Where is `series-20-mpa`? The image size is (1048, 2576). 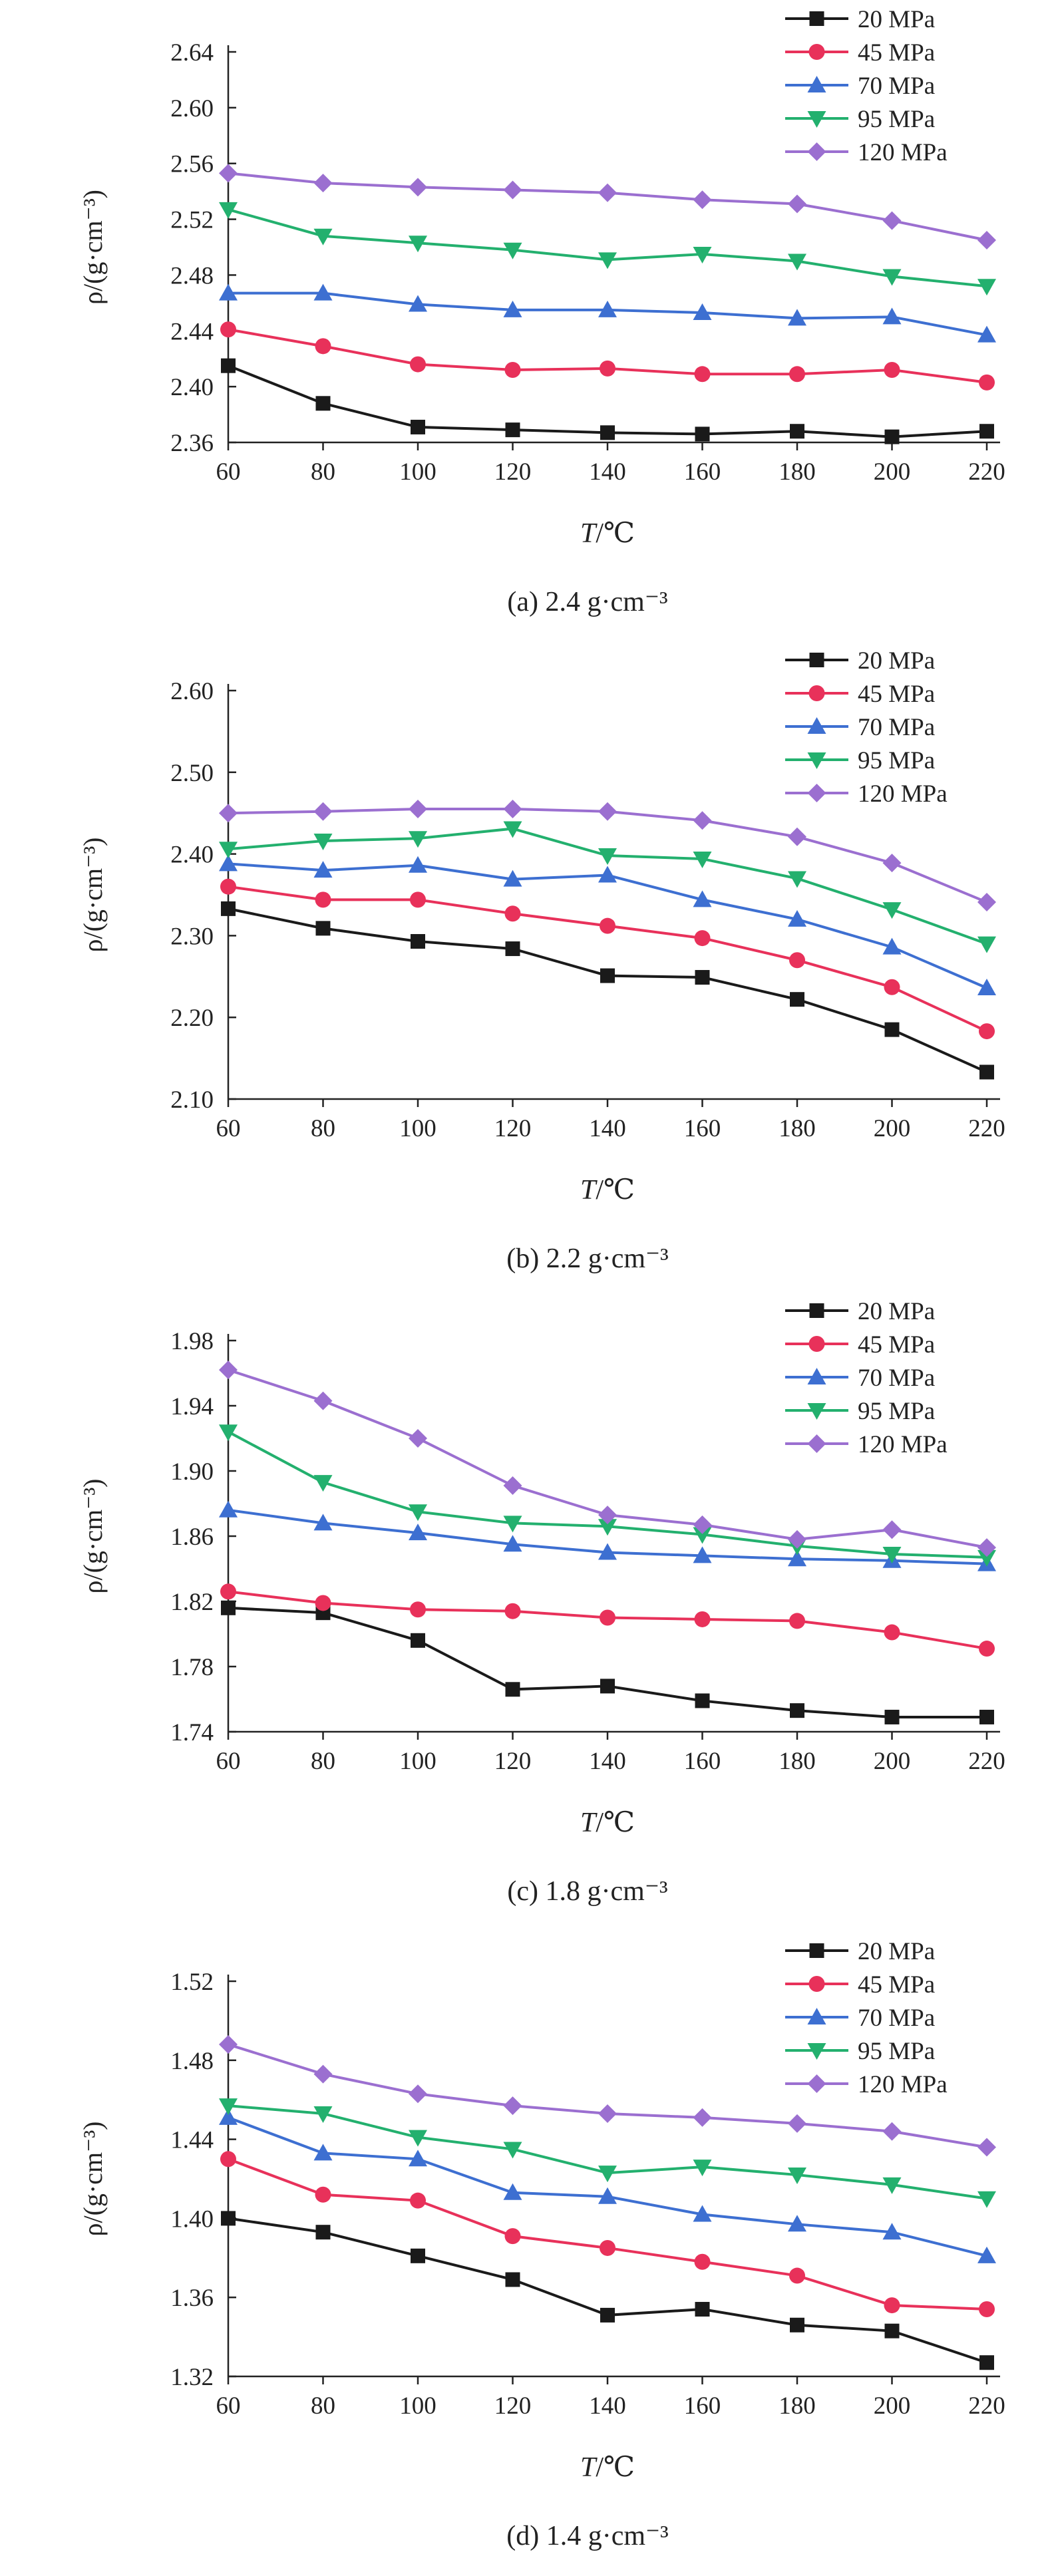
series-20-mpa is located at coordinates (608, 990).